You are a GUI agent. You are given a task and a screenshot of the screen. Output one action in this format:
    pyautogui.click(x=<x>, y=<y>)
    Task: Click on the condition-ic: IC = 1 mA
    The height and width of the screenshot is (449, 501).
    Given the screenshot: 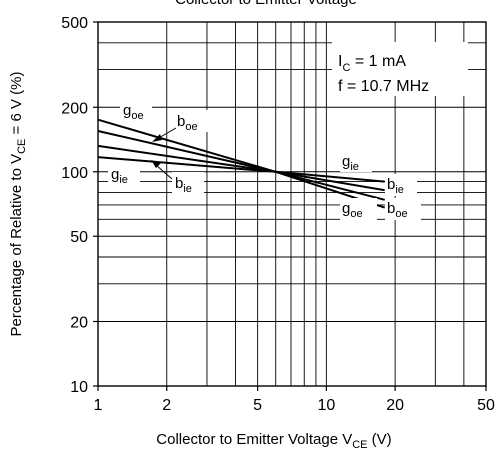 What is the action you would take?
    pyautogui.click(x=372, y=63)
    